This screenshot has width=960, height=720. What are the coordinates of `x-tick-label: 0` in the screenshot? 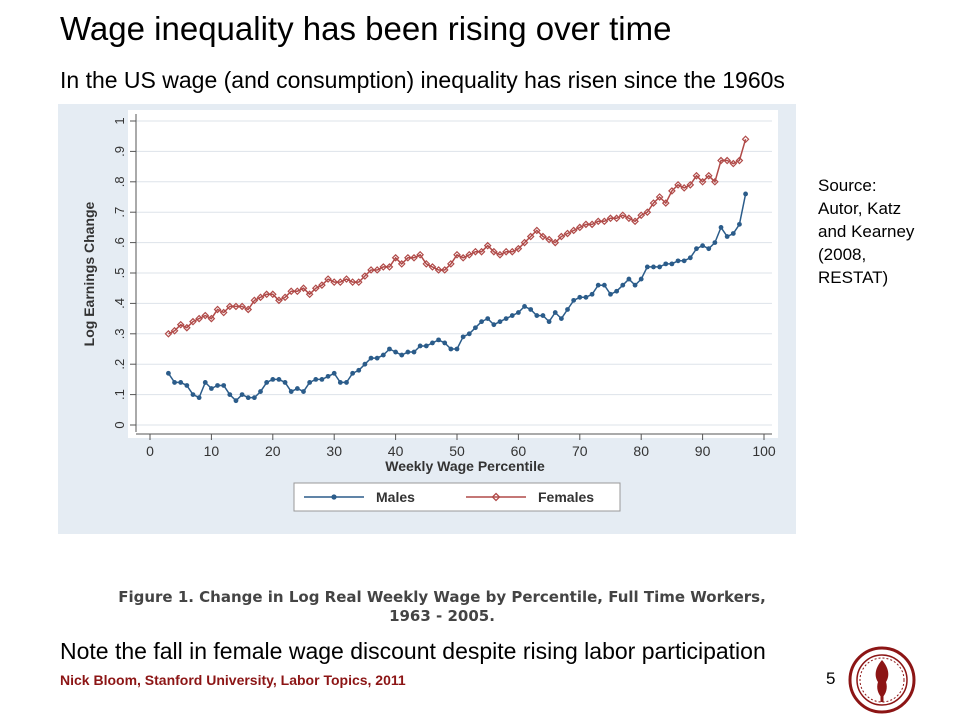 It's located at (150, 451).